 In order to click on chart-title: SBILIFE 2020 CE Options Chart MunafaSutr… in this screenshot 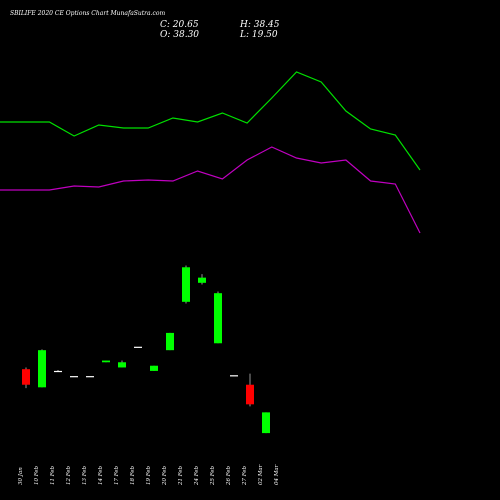, I will do `click(87, 13)`.